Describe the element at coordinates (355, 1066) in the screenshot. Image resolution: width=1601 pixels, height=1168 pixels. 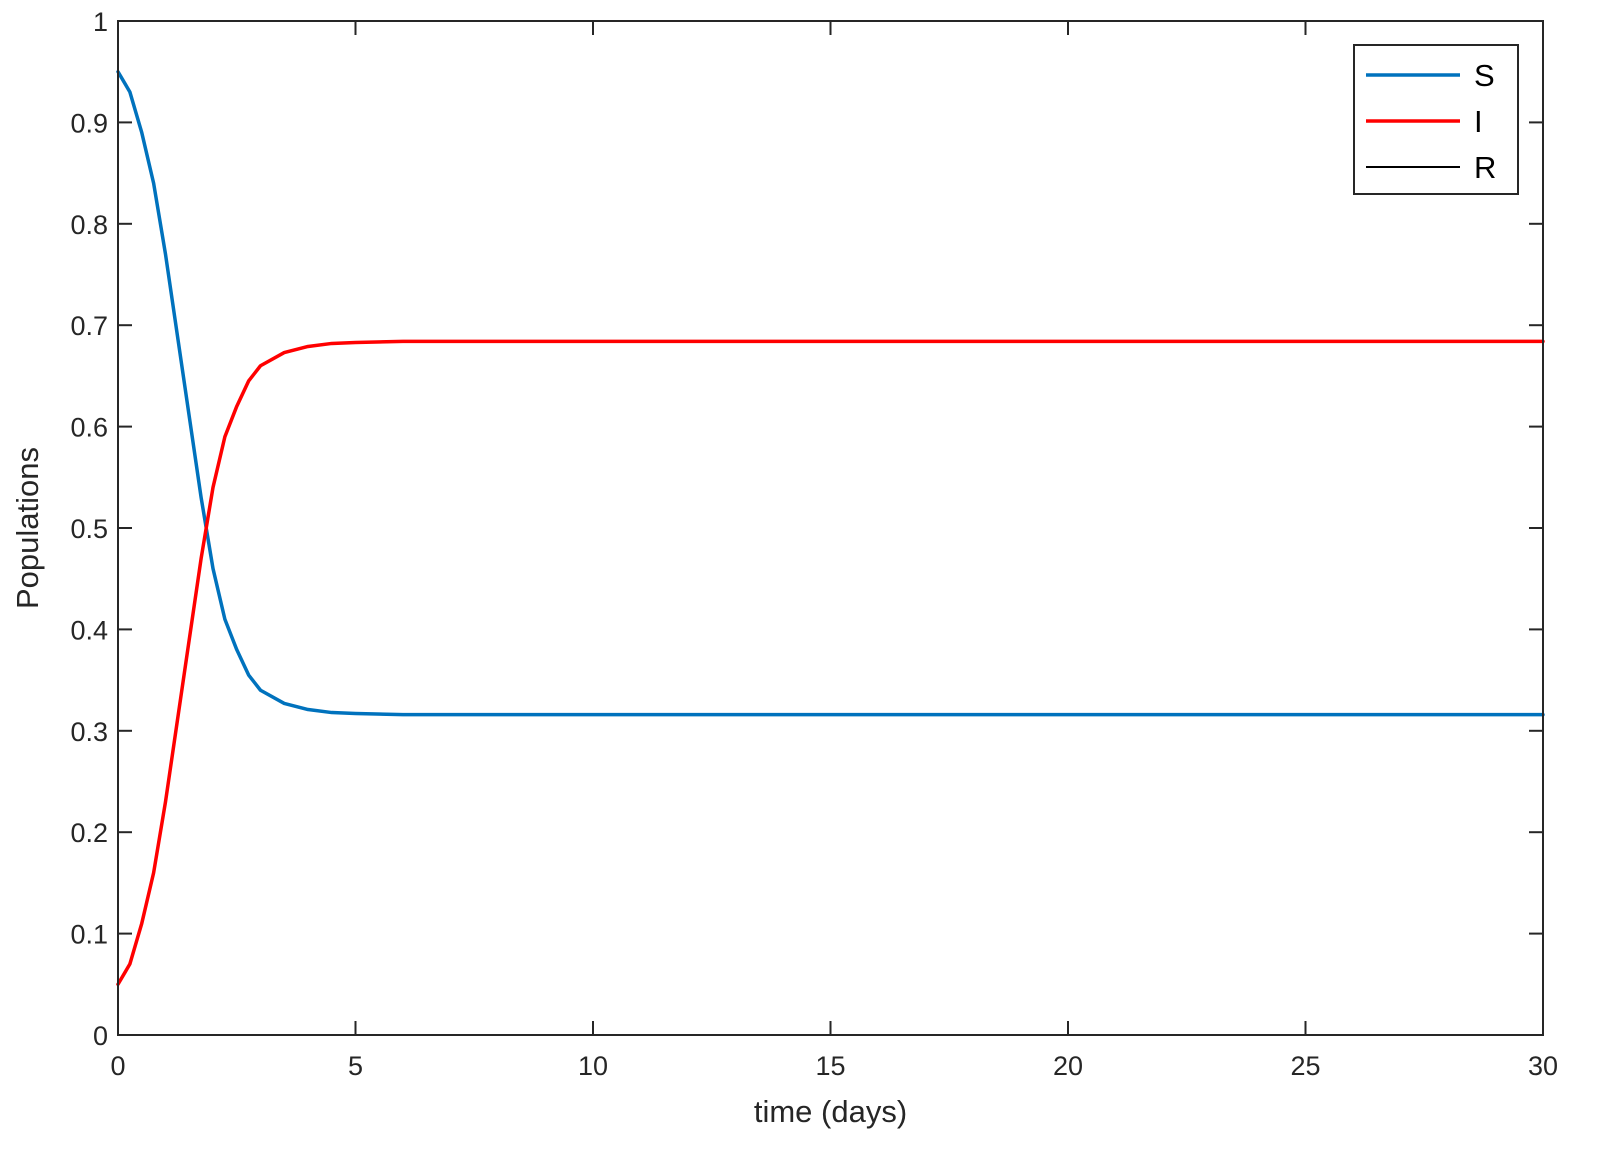
I see `x-tick-label: 5` at that location.